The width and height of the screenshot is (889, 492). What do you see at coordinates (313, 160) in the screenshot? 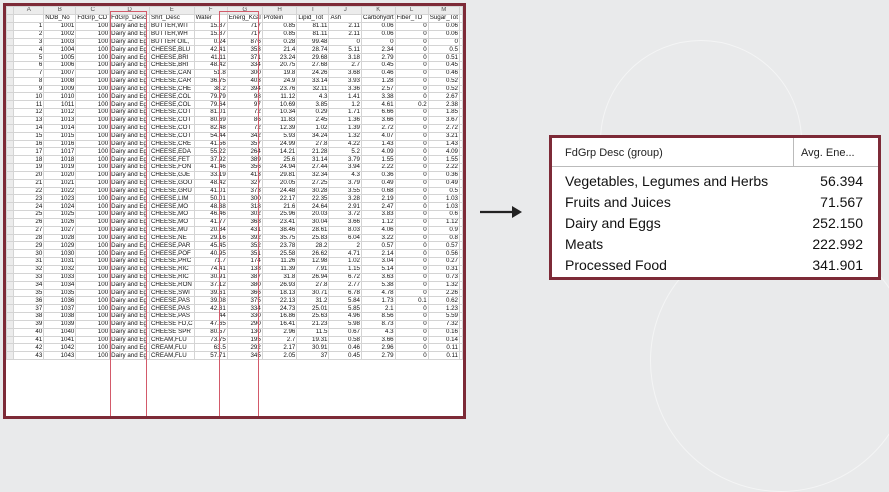
I see `table-cell: 31.14` at bounding box center [313, 160].